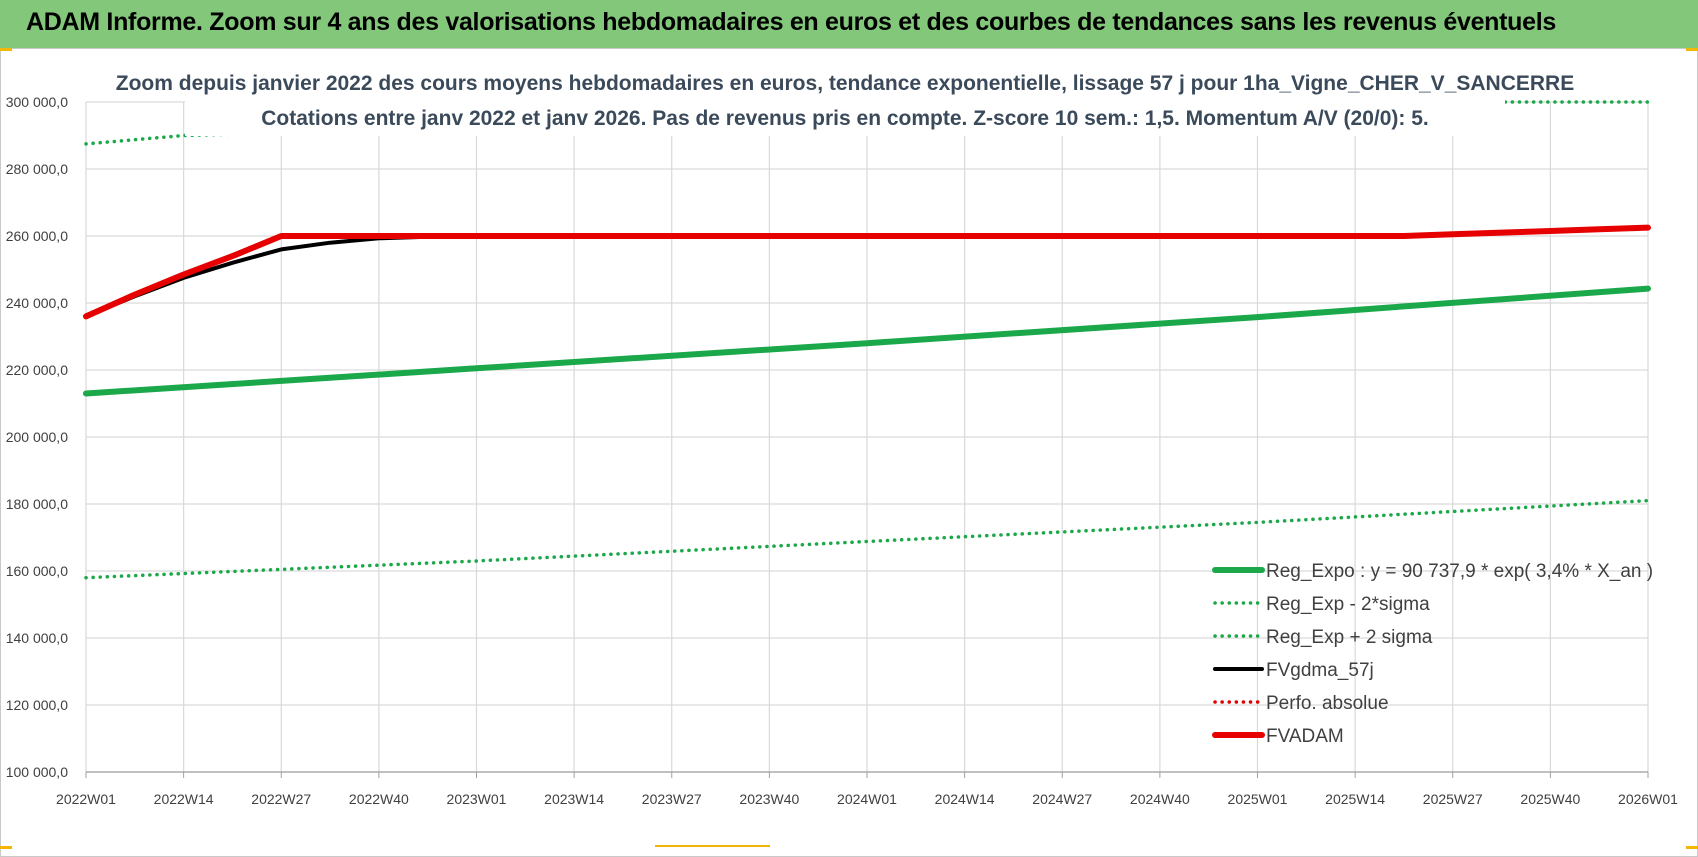 This screenshot has width=1698, height=857. Describe the element at coordinates (86, 799) in the screenshot. I see `x-tick-label: 2022W01` at that location.